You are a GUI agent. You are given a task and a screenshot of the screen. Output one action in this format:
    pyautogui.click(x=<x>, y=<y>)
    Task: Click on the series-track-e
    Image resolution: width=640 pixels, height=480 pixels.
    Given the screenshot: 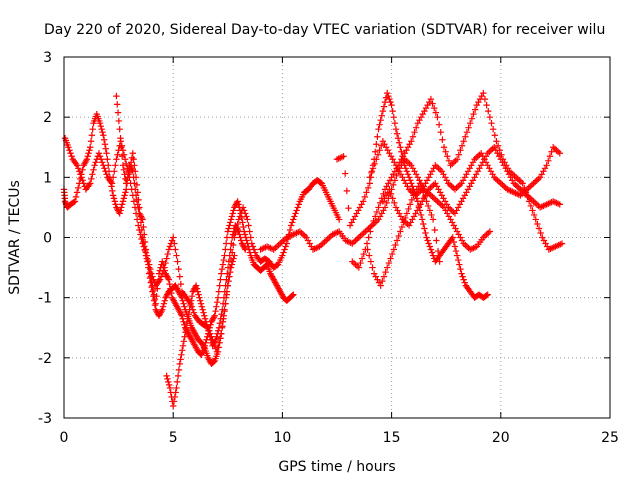 What is the action you would take?
    pyautogui.click(x=375, y=204)
    